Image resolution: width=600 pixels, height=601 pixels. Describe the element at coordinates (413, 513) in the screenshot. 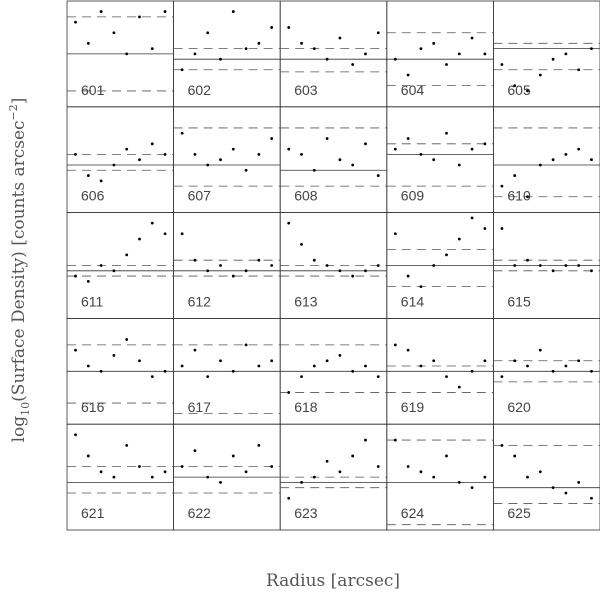

I see `panel-label: 624` at that location.